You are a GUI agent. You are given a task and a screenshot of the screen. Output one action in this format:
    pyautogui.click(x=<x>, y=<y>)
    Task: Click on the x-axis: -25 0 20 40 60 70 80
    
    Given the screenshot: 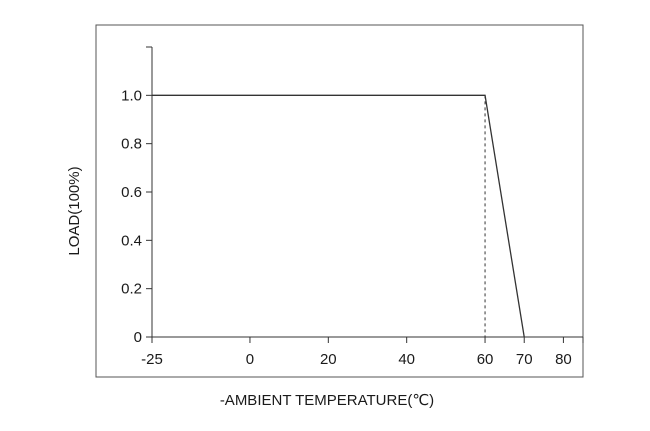 What is the action you would take?
    pyautogui.click(x=362, y=352)
    